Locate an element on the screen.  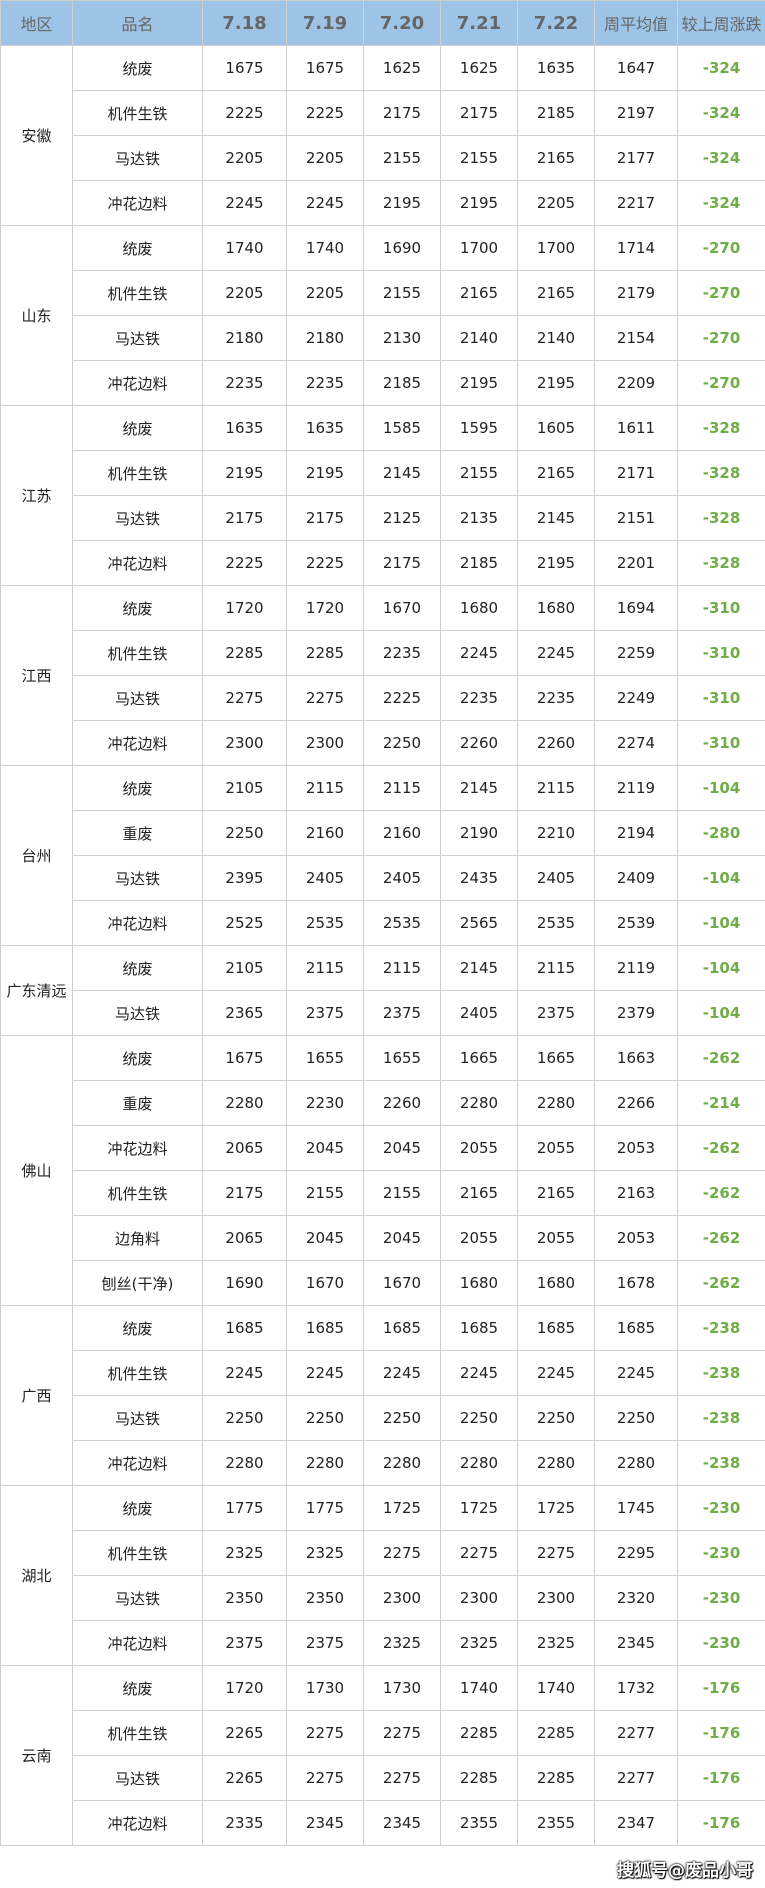
price-cell: 2180 is located at coordinates (325, 338).